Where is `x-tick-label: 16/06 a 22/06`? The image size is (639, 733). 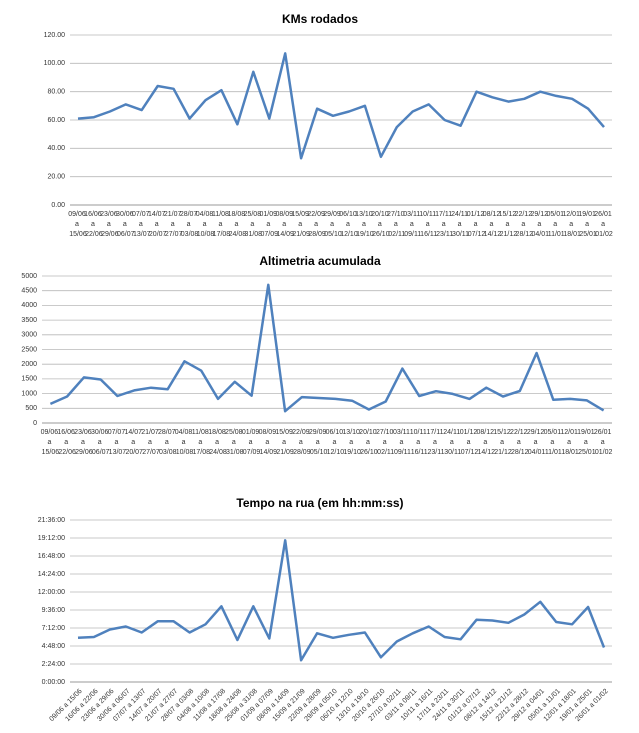 x-tick-label: 16/06 a 22/06 is located at coordinates (66, 442).